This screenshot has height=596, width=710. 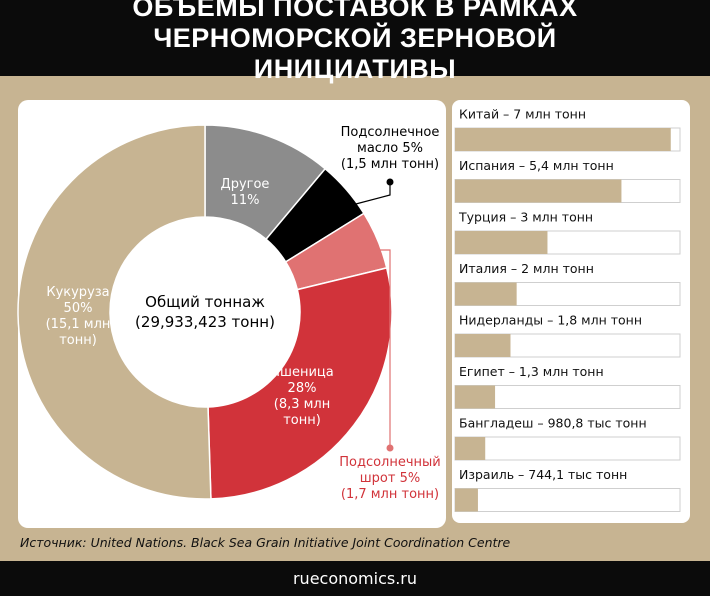 I want to click on slice-detail: (1,5 млн тонн), so click(x=390, y=164).